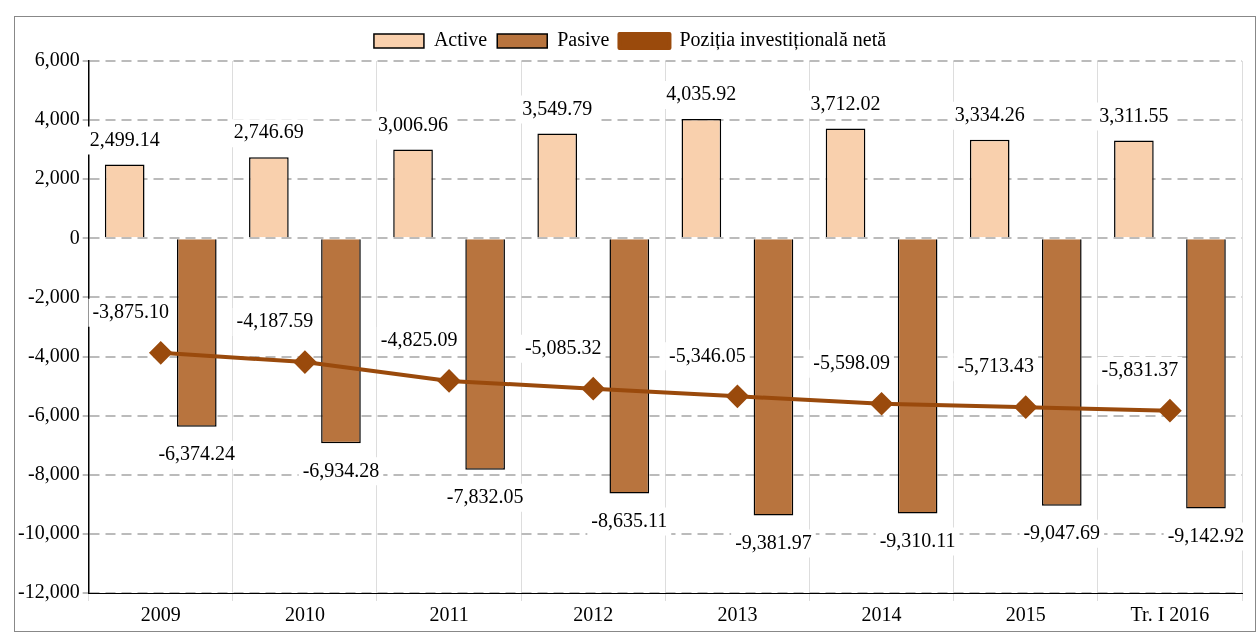 Image resolution: width=1256 pixels, height=633 pixels. I want to click on data-label: -6,374.24, so click(197, 452).